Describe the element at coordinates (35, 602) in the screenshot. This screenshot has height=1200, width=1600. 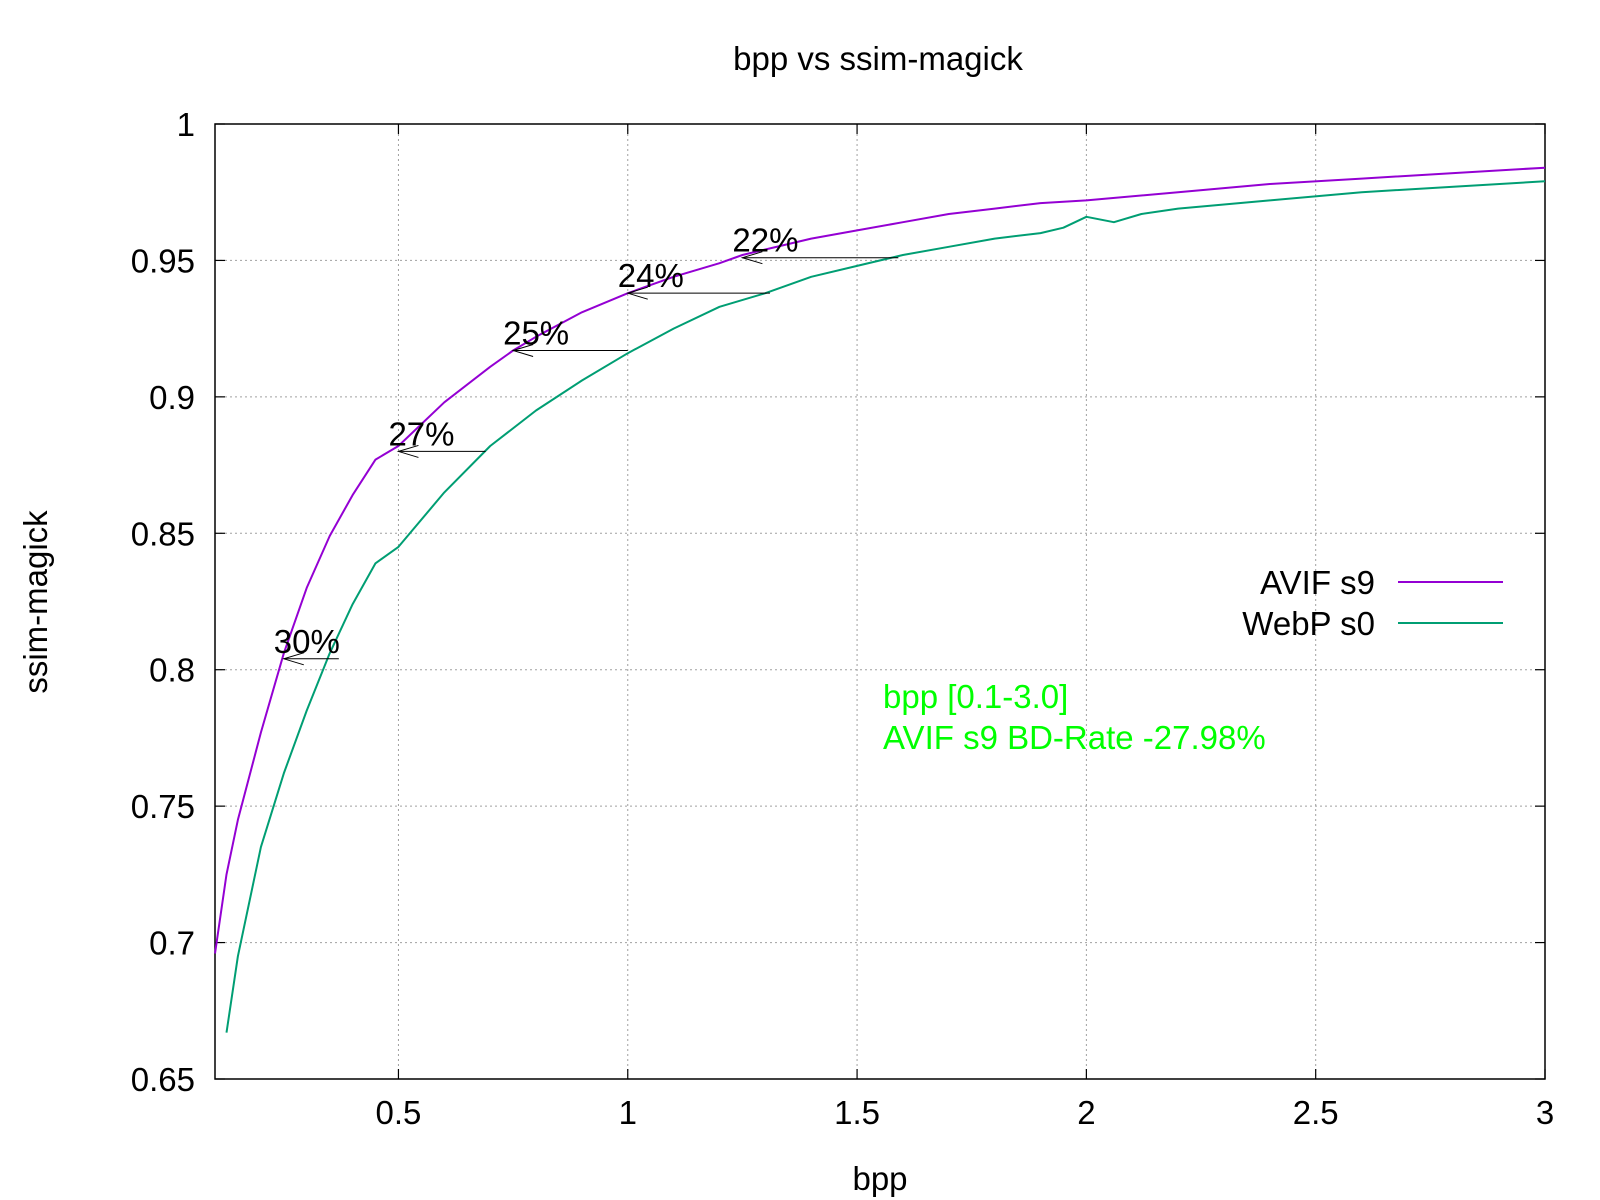
I see `y-axis-title: ssim-magick` at that location.